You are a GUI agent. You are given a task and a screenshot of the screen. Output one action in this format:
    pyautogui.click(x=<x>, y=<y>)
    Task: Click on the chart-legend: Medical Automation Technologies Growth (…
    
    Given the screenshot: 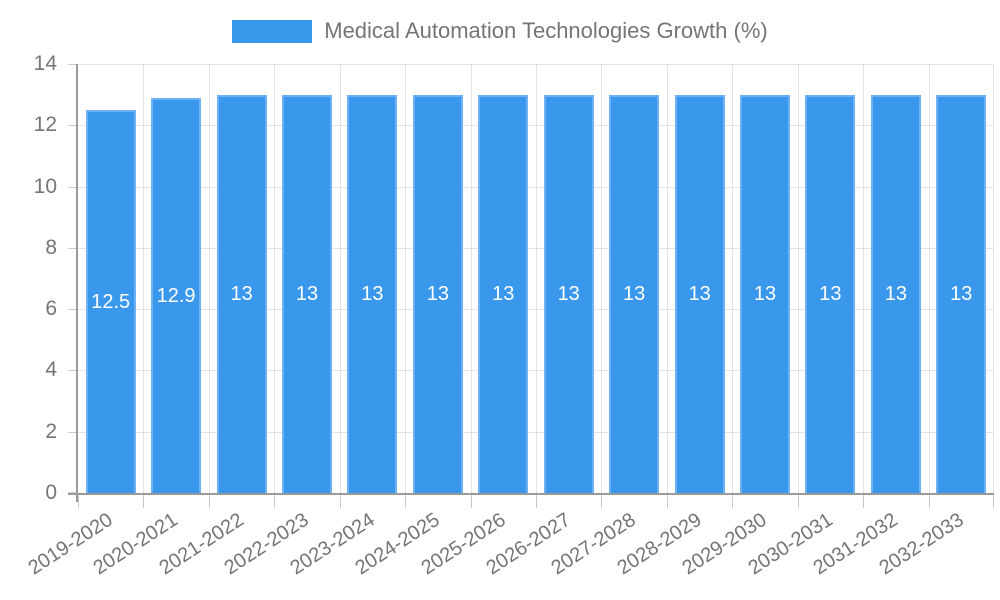 What is the action you would take?
    pyautogui.click(x=500, y=31)
    